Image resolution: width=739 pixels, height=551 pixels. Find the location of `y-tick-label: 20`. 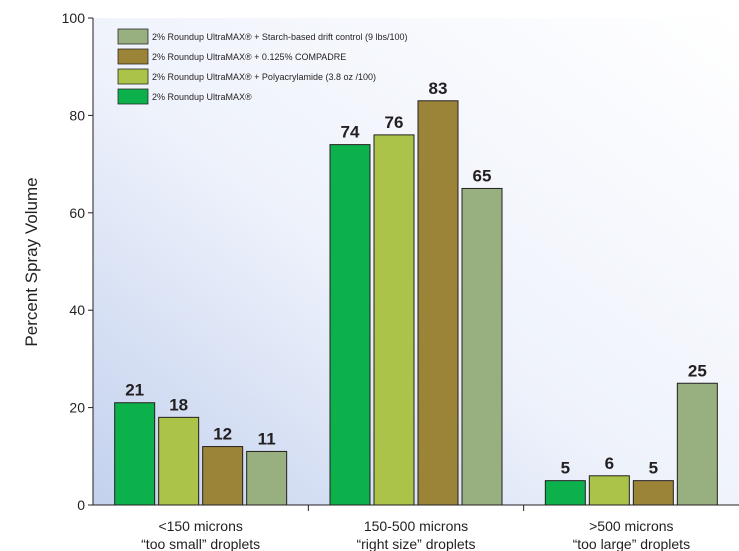

y-tick-label: 20 is located at coordinates (77, 408).